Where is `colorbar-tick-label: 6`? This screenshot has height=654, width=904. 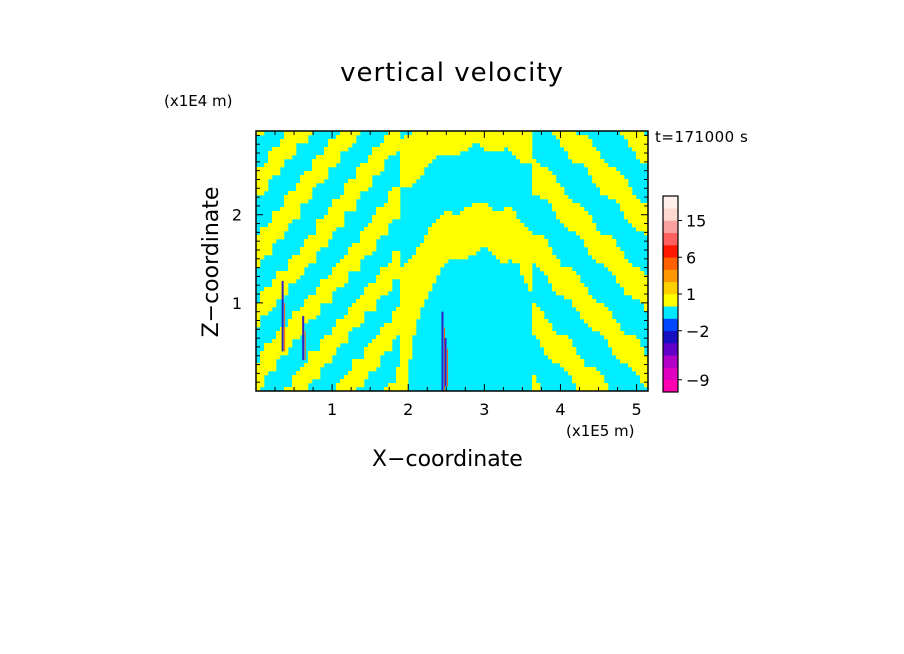 colorbar-tick-label: 6 is located at coordinates (691, 257).